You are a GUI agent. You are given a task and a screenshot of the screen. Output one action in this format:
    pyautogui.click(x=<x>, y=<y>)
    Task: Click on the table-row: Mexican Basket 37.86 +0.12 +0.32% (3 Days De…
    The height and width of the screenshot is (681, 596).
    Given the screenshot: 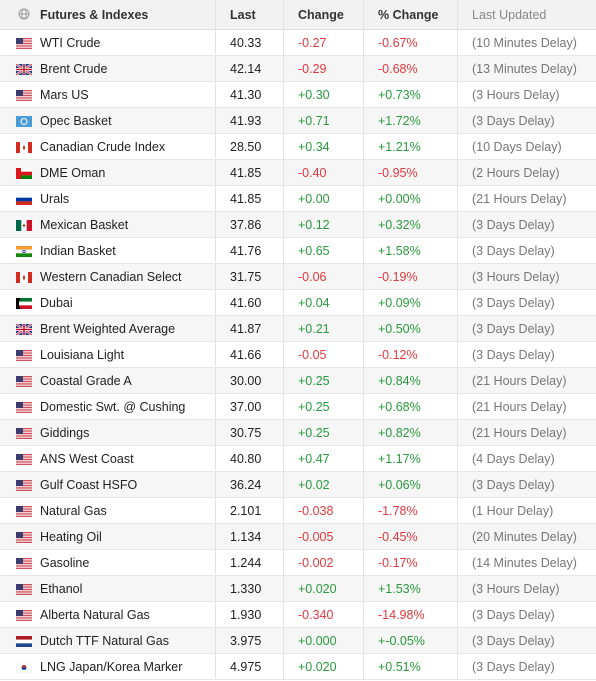 What is the action you would take?
    pyautogui.click(x=298, y=225)
    